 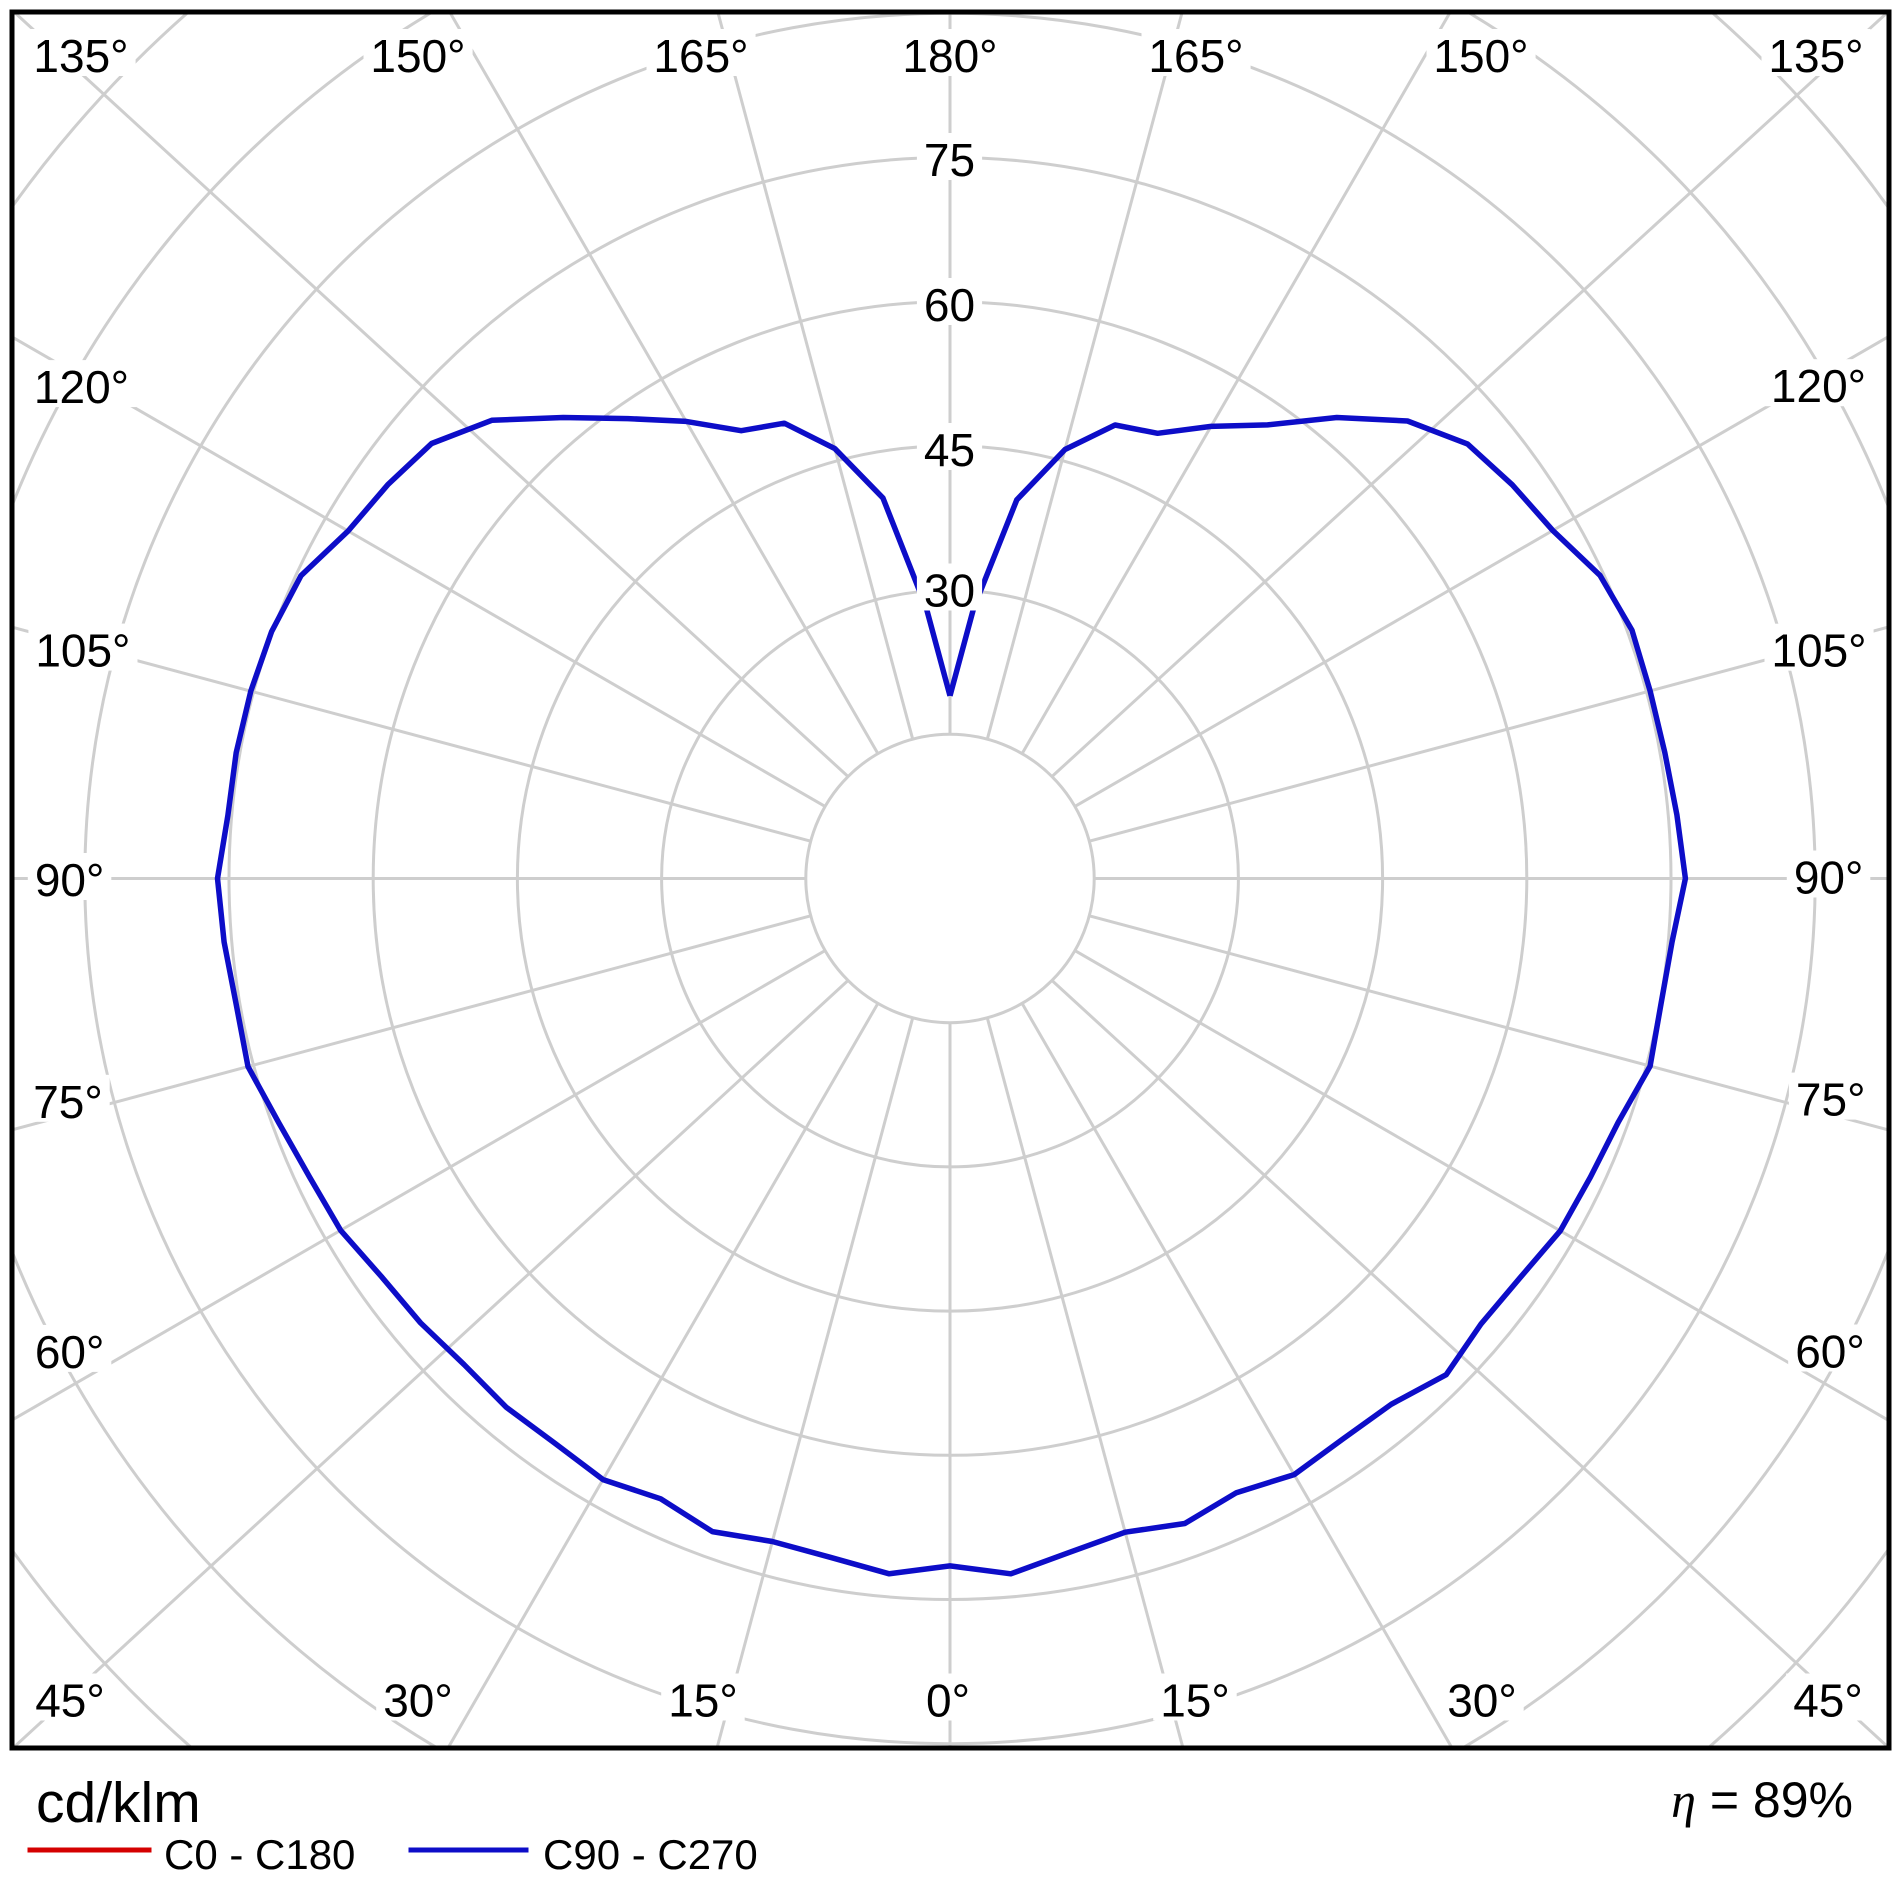 I want to click on svg-text: 60, so click(x=949, y=305).